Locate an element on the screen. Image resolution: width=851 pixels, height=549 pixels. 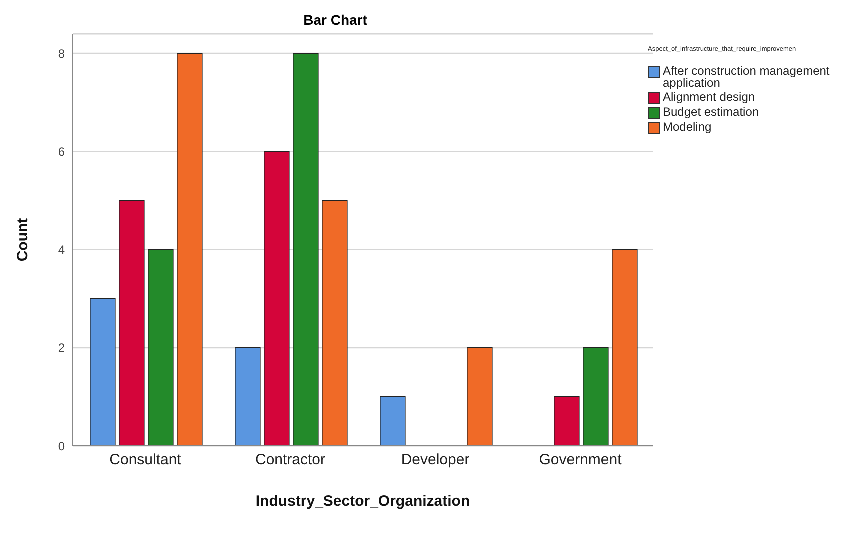
x-tick-label: Developer is located at coordinates (435, 460).